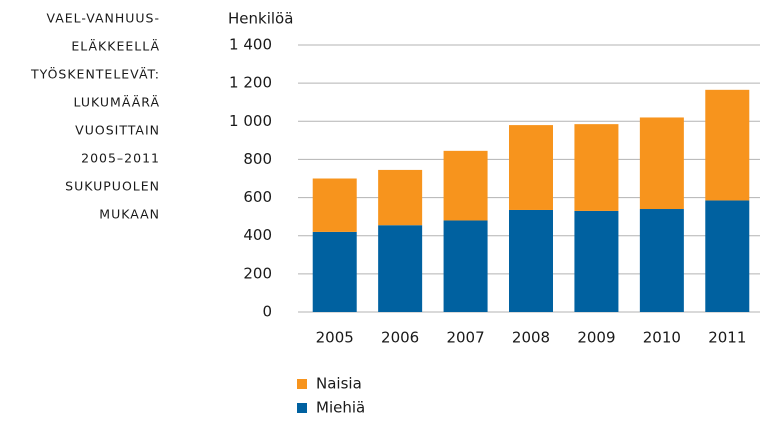 The height and width of the screenshot is (431, 760). What do you see at coordinates (400, 338) in the screenshot?
I see `x-tick-label: 2006` at bounding box center [400, 338].